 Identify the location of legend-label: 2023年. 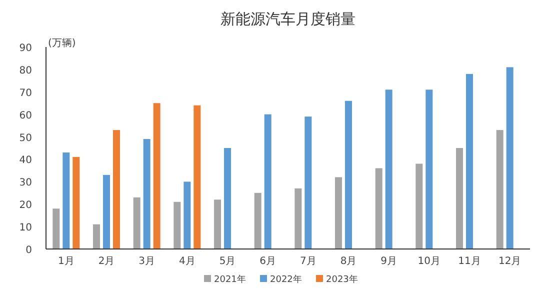
(342, 279).